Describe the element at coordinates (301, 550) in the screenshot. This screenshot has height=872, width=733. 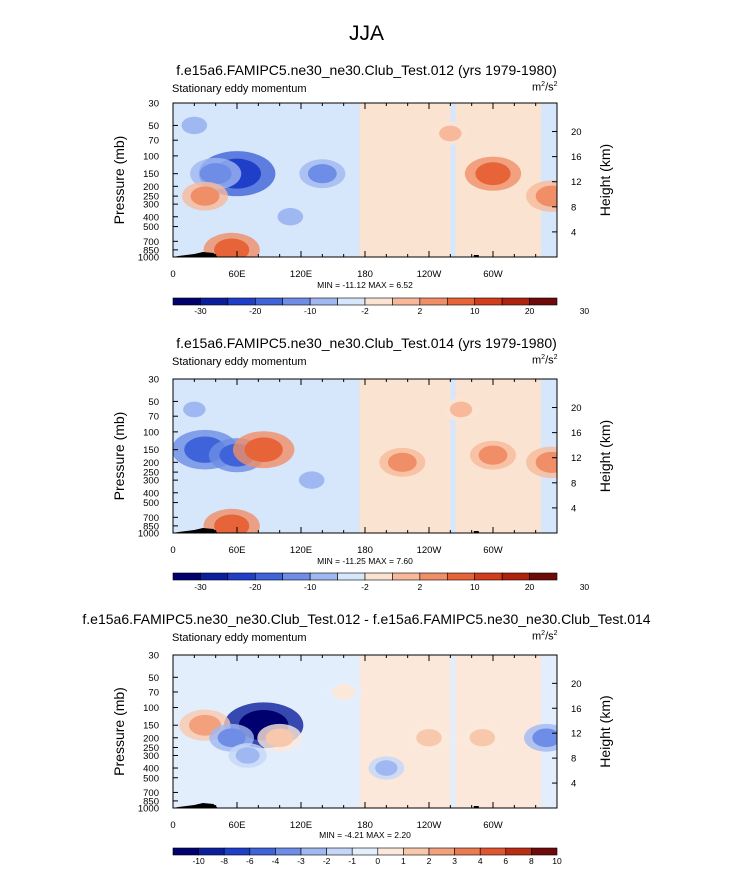
I see `x-tick-label: 120E` at that location.